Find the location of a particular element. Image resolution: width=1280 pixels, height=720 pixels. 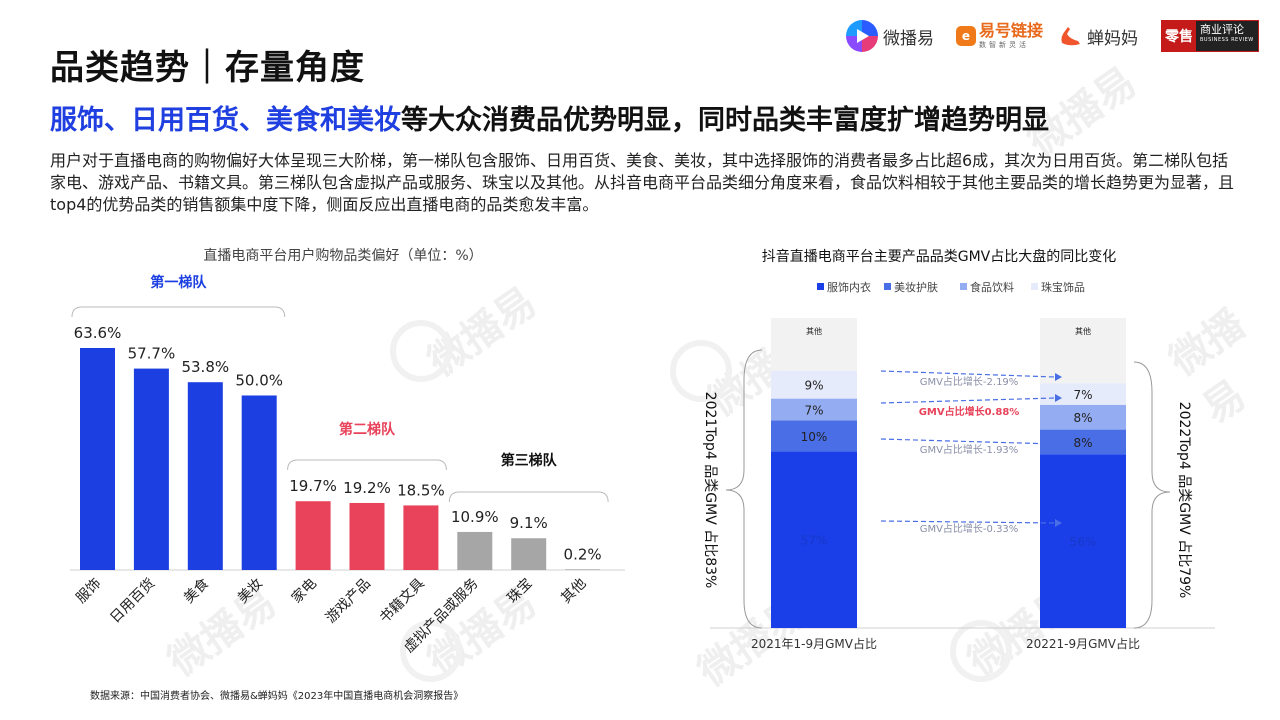

category-tick-label: 2021年1-9月GMV占比 is located at coordinates (814, 643).